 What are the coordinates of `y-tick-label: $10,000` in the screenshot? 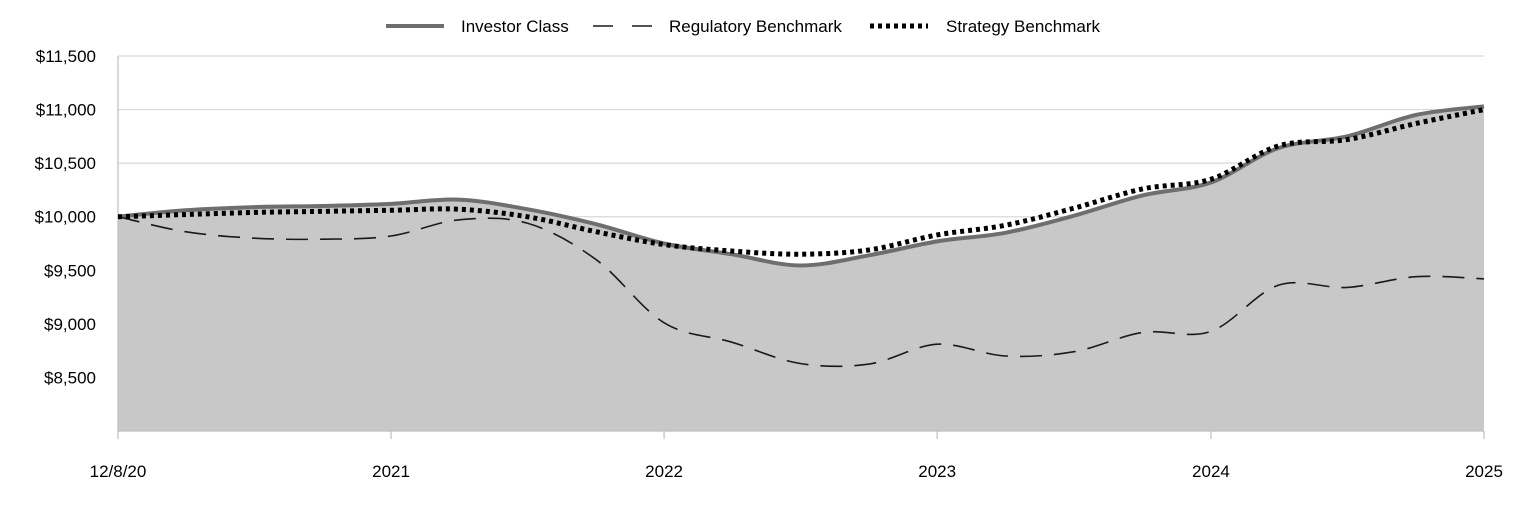 It's located at (65, 217).